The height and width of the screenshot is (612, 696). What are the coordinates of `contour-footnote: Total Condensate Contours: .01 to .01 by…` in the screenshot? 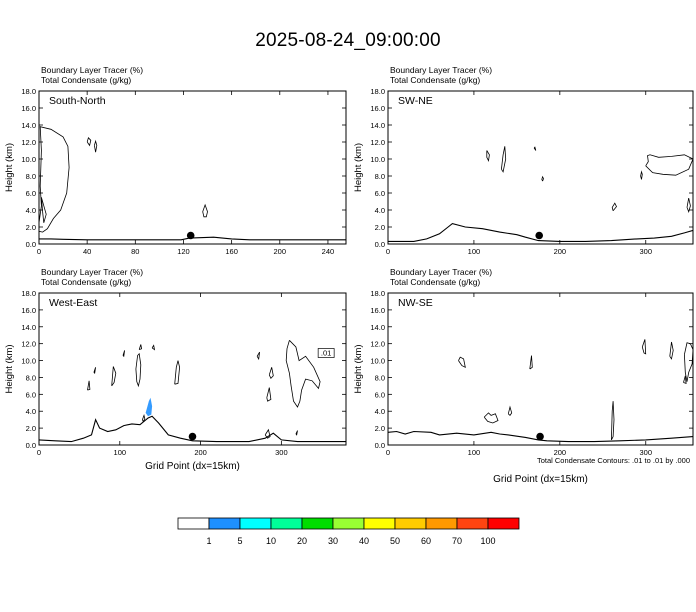 It's located at (613, 460).